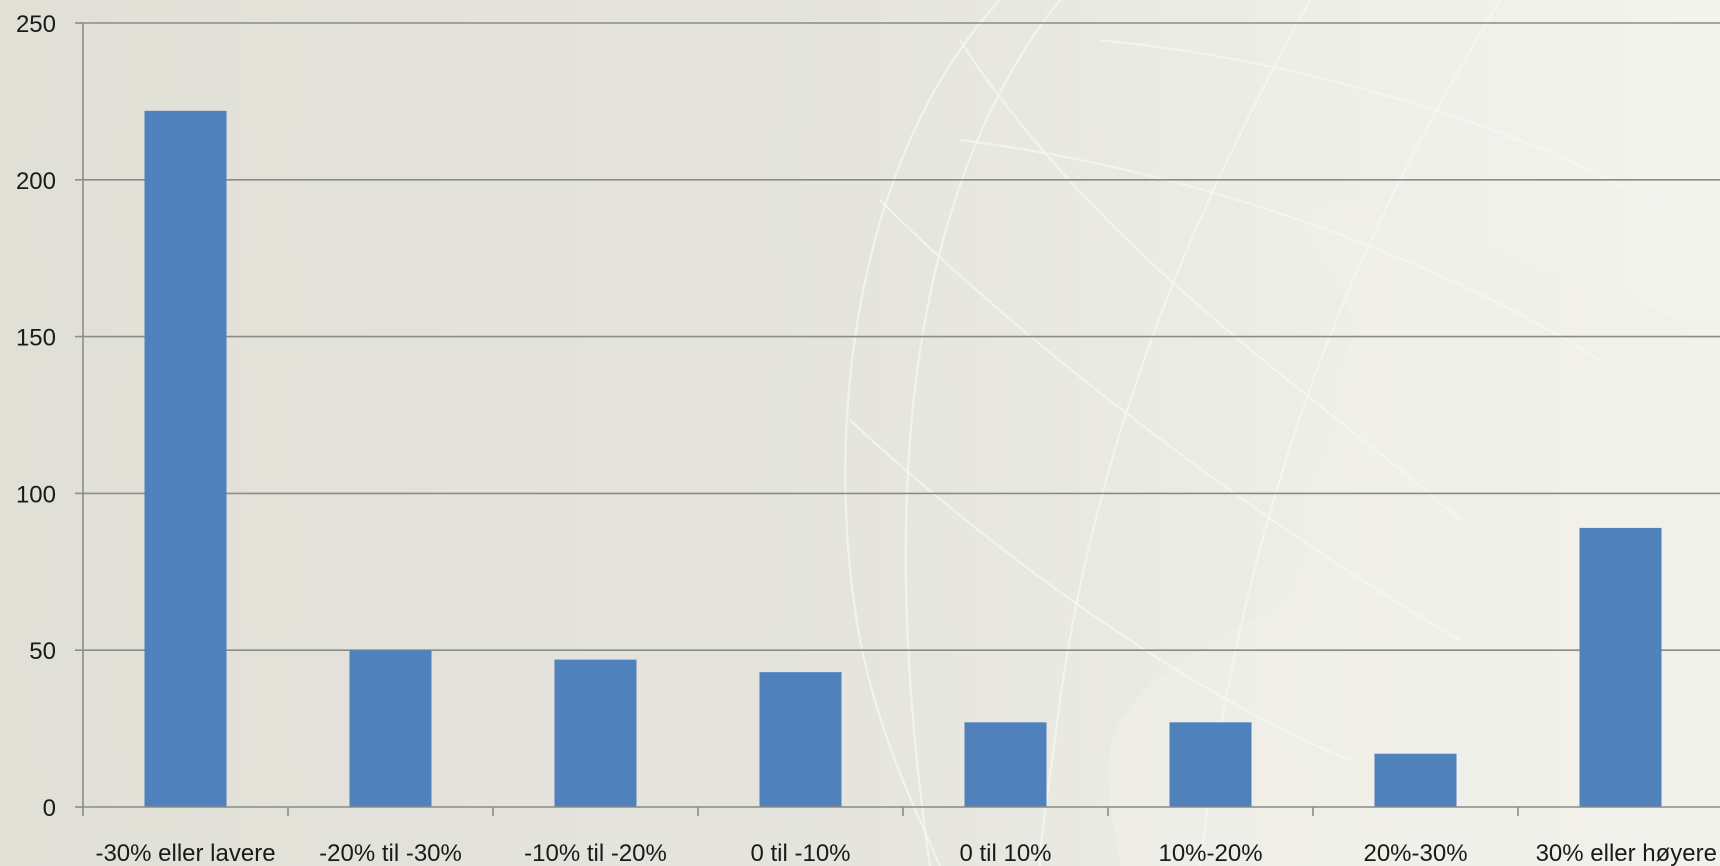  Describe the element at coordinates (36, 181) in the screenshot. I see `y-tick-label: 200` at that location.